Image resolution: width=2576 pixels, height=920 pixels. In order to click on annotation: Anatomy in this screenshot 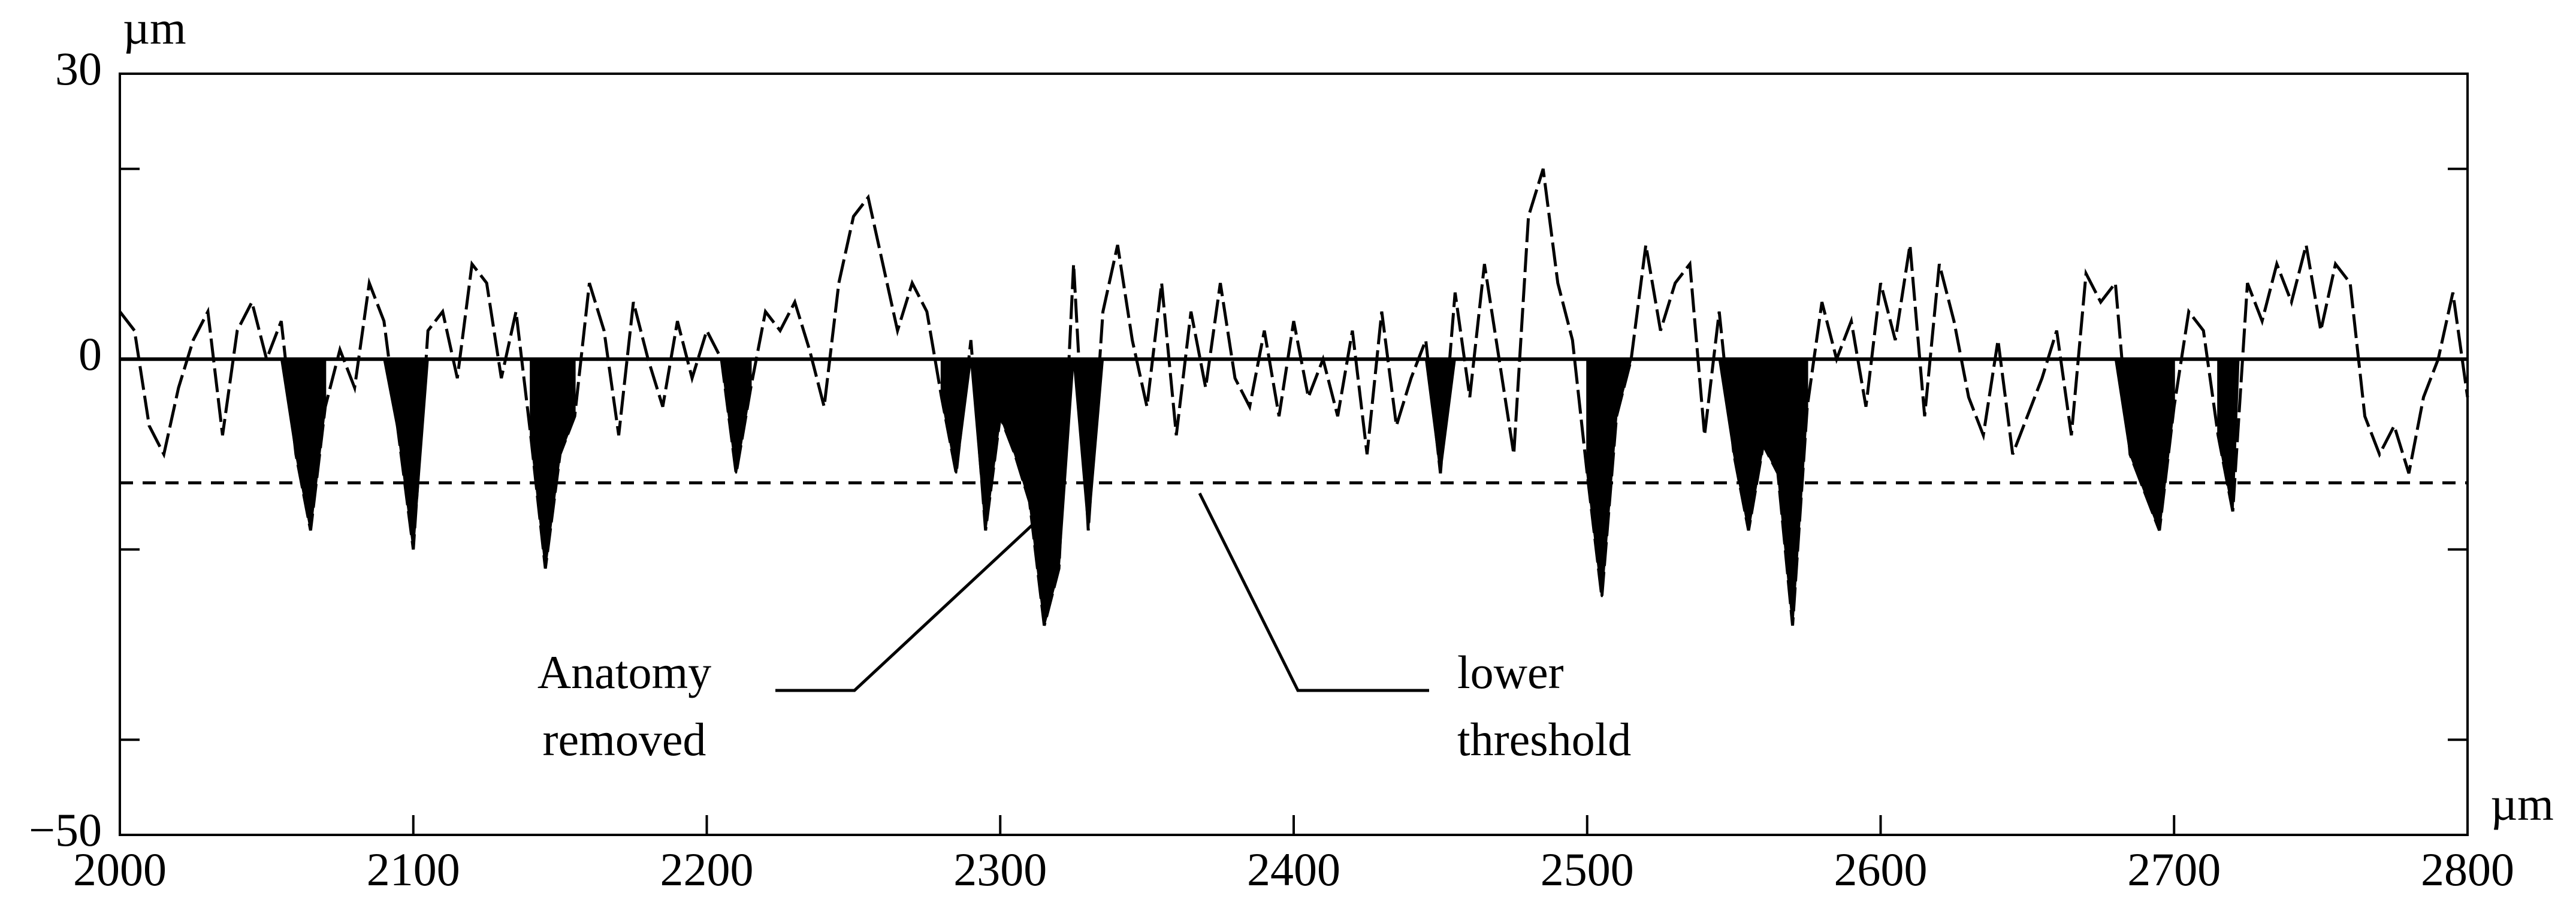, I will do `click(624, 672)`.